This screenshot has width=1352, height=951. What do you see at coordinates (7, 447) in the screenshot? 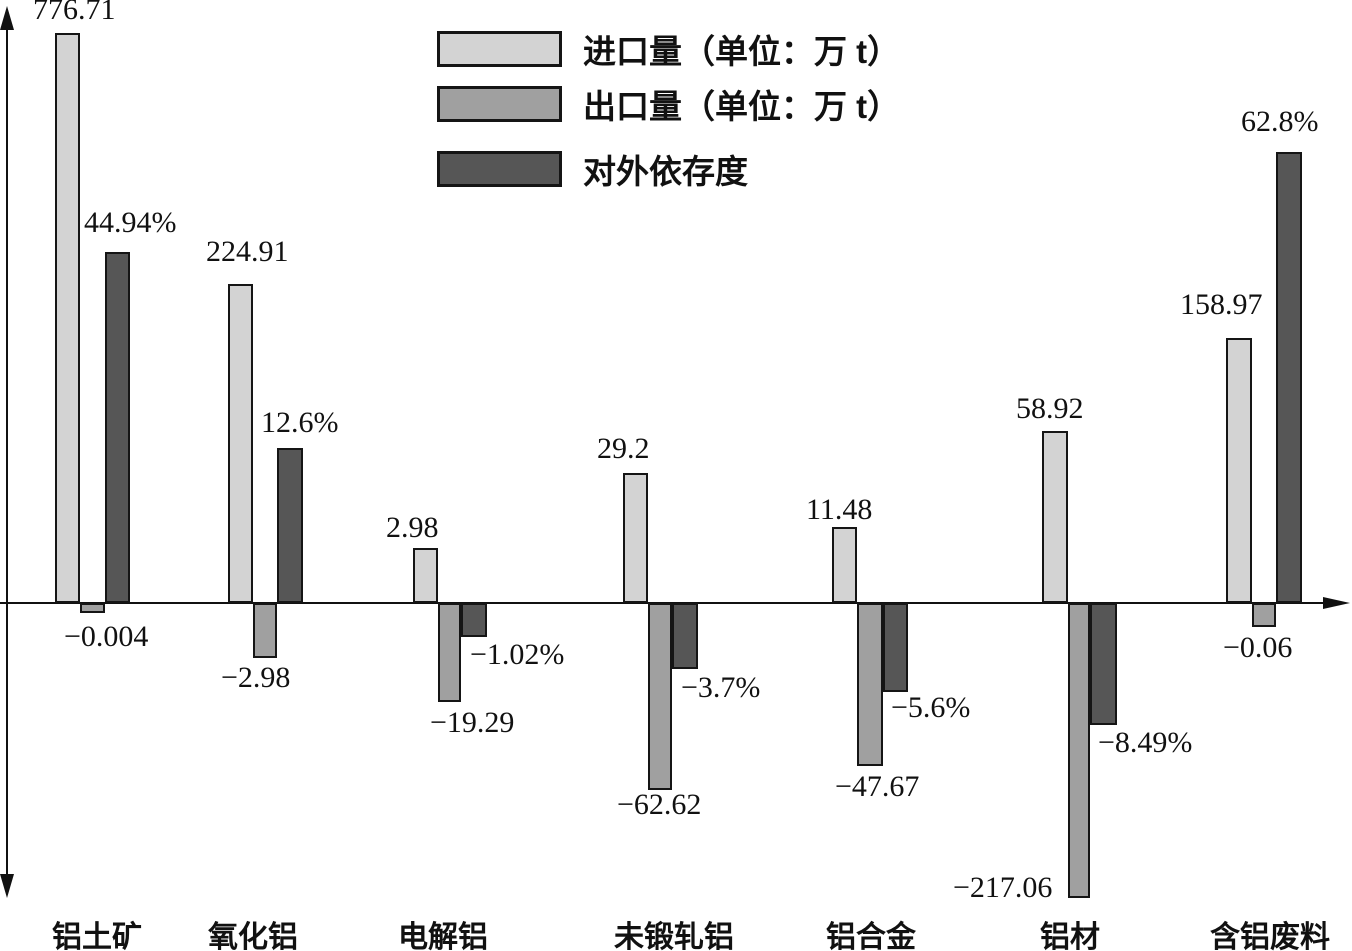
I see `y-axis` at bounding box center [7, 447].